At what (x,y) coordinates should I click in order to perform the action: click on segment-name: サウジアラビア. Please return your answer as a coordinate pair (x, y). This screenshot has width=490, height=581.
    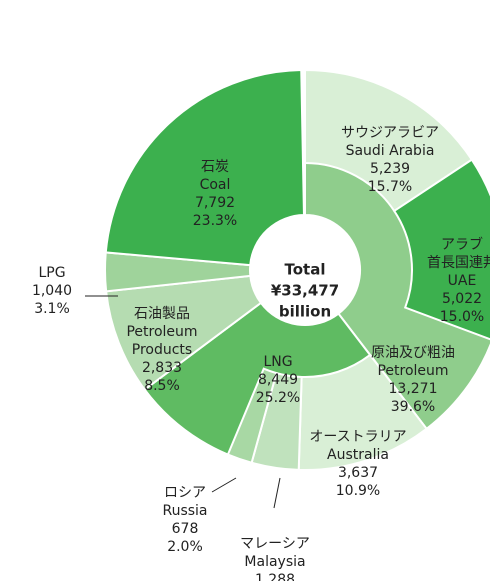
    Looking at the image, I should click on (390, 133).